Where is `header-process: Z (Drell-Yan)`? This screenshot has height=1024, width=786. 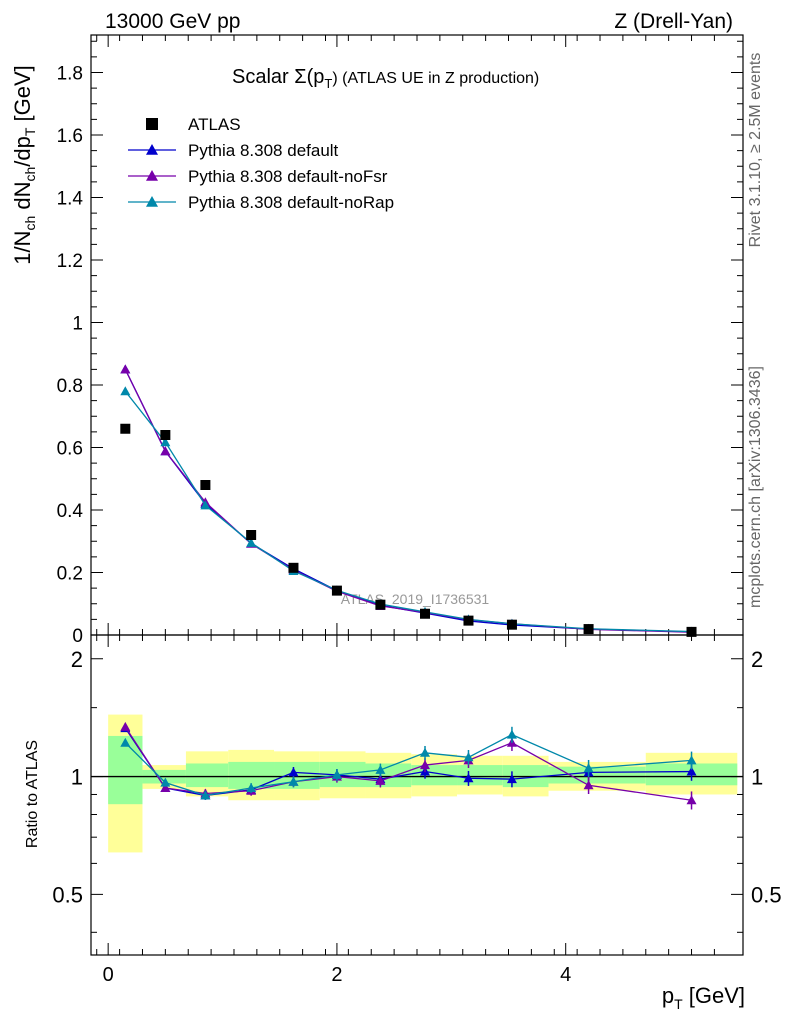
header-process: Z (Drell-Yan) is located at coordinates (673, 21).